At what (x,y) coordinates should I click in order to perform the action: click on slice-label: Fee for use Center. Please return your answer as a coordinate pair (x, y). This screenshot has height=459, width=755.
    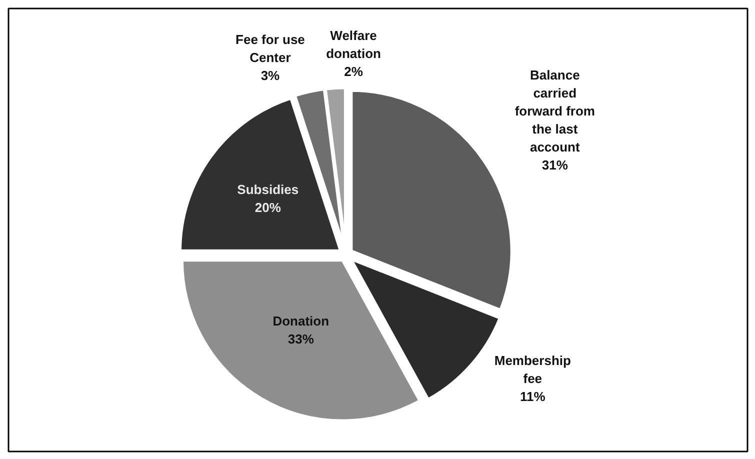
    Looking at the image, I should click on (270, 48).